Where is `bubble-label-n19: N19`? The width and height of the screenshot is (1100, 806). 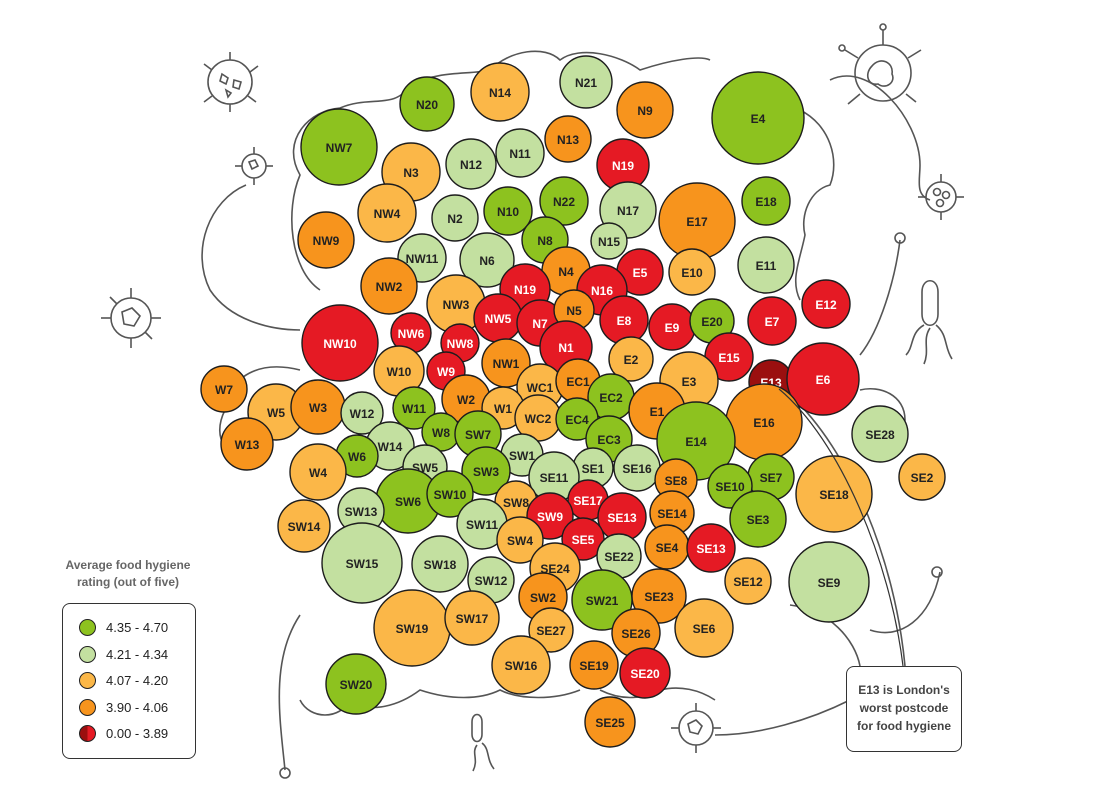 bubble-label-n19: N19 is located at coordinates (623, 166).